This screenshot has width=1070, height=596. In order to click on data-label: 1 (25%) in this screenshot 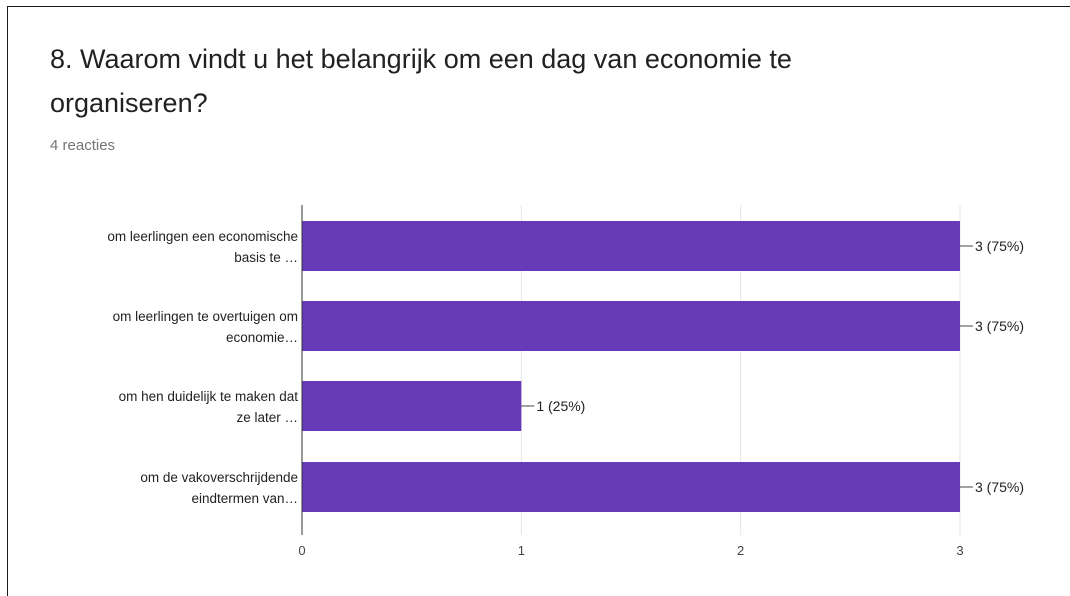, I will do `click(560, 406)`.